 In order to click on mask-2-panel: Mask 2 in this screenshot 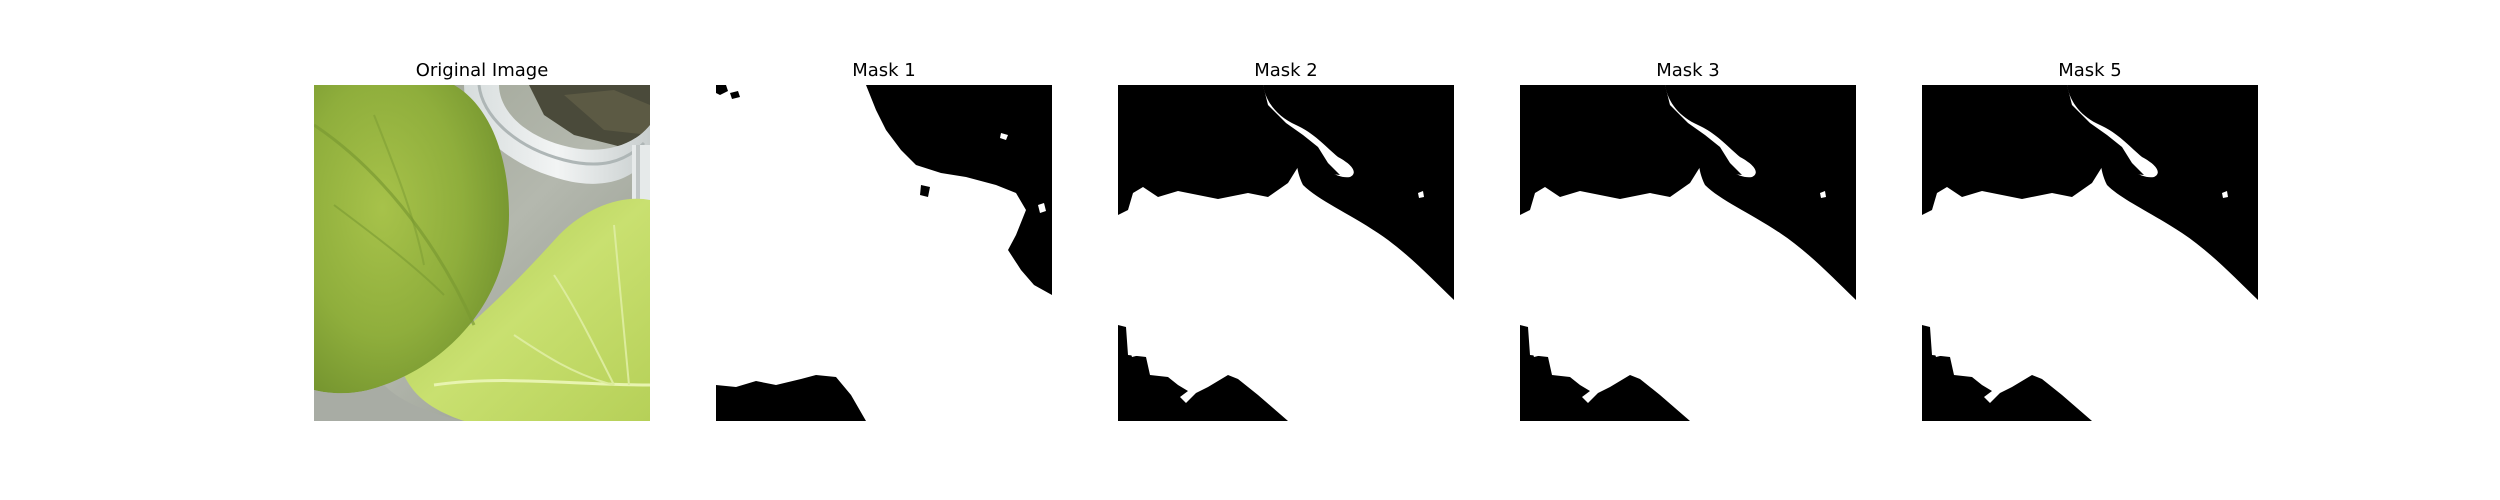, I will do `click(1286, 250)`.